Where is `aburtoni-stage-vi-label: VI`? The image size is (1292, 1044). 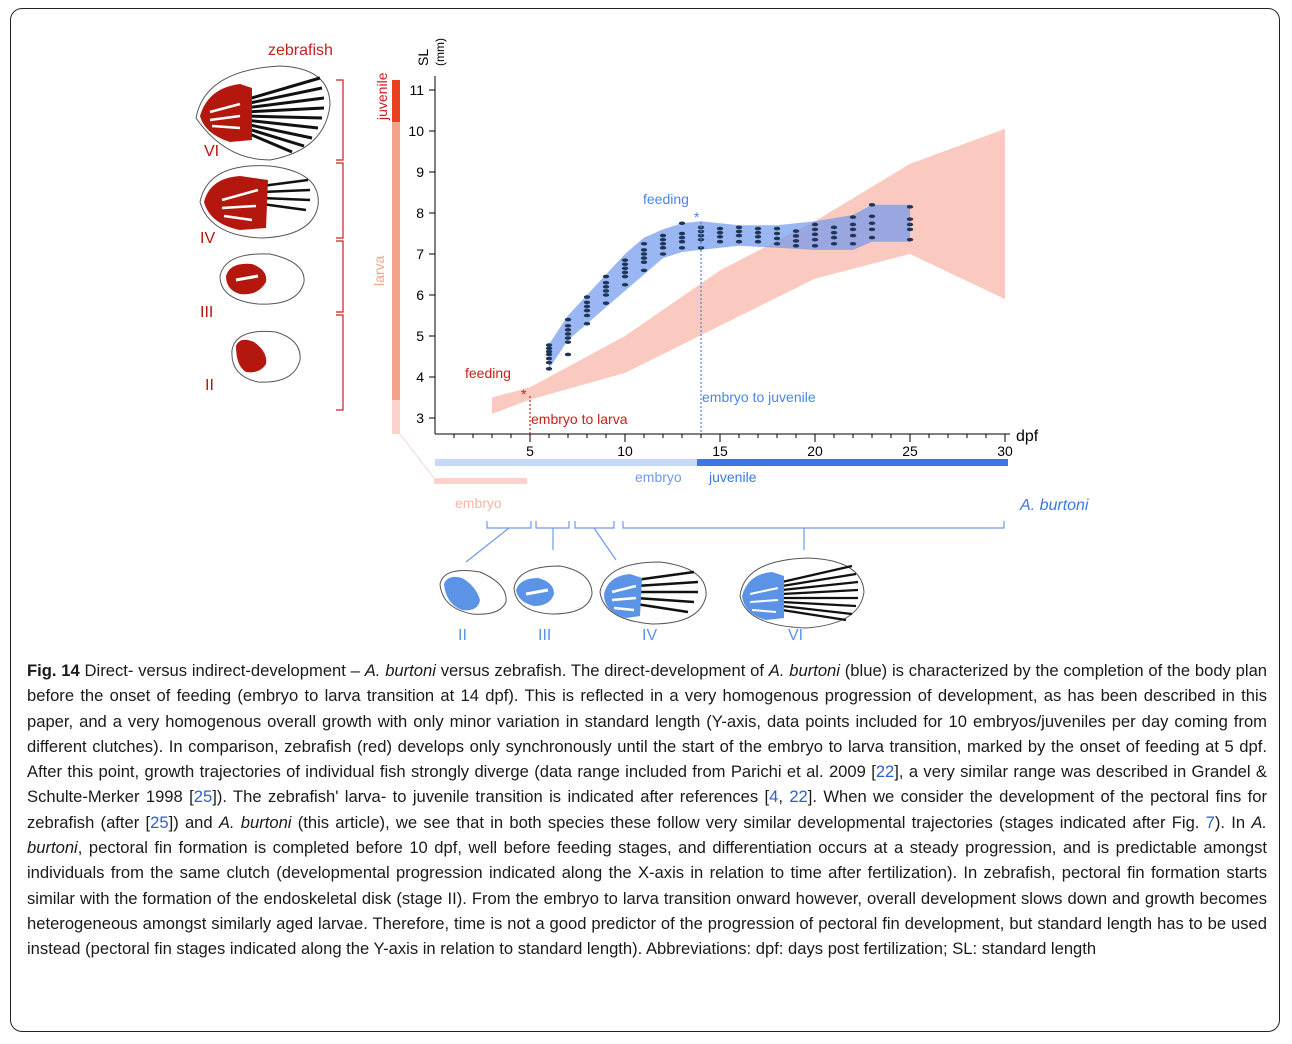 aburtoni-stage-vi-label: VI is located at coordinates (795, 635).